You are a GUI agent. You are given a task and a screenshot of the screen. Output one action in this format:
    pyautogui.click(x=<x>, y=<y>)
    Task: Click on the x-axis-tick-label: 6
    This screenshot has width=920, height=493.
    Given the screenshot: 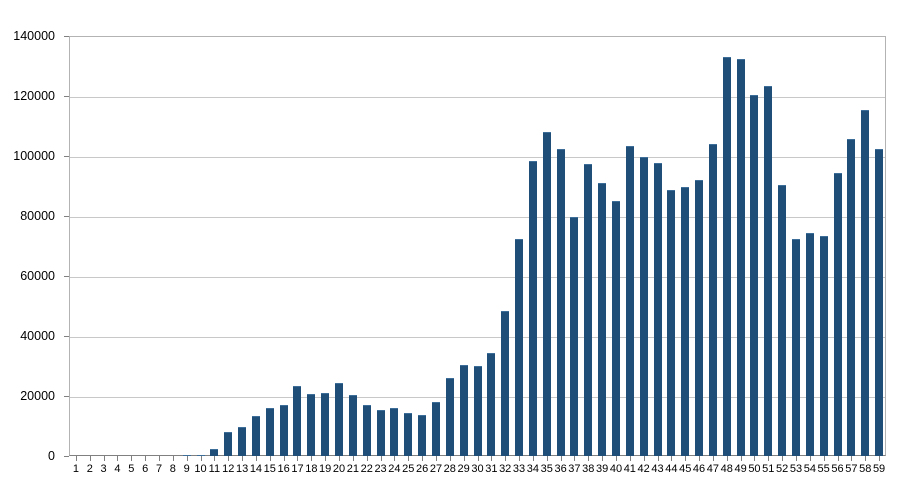 What is the action you would take?
    pyautogui.click(x=145, y=469)
    